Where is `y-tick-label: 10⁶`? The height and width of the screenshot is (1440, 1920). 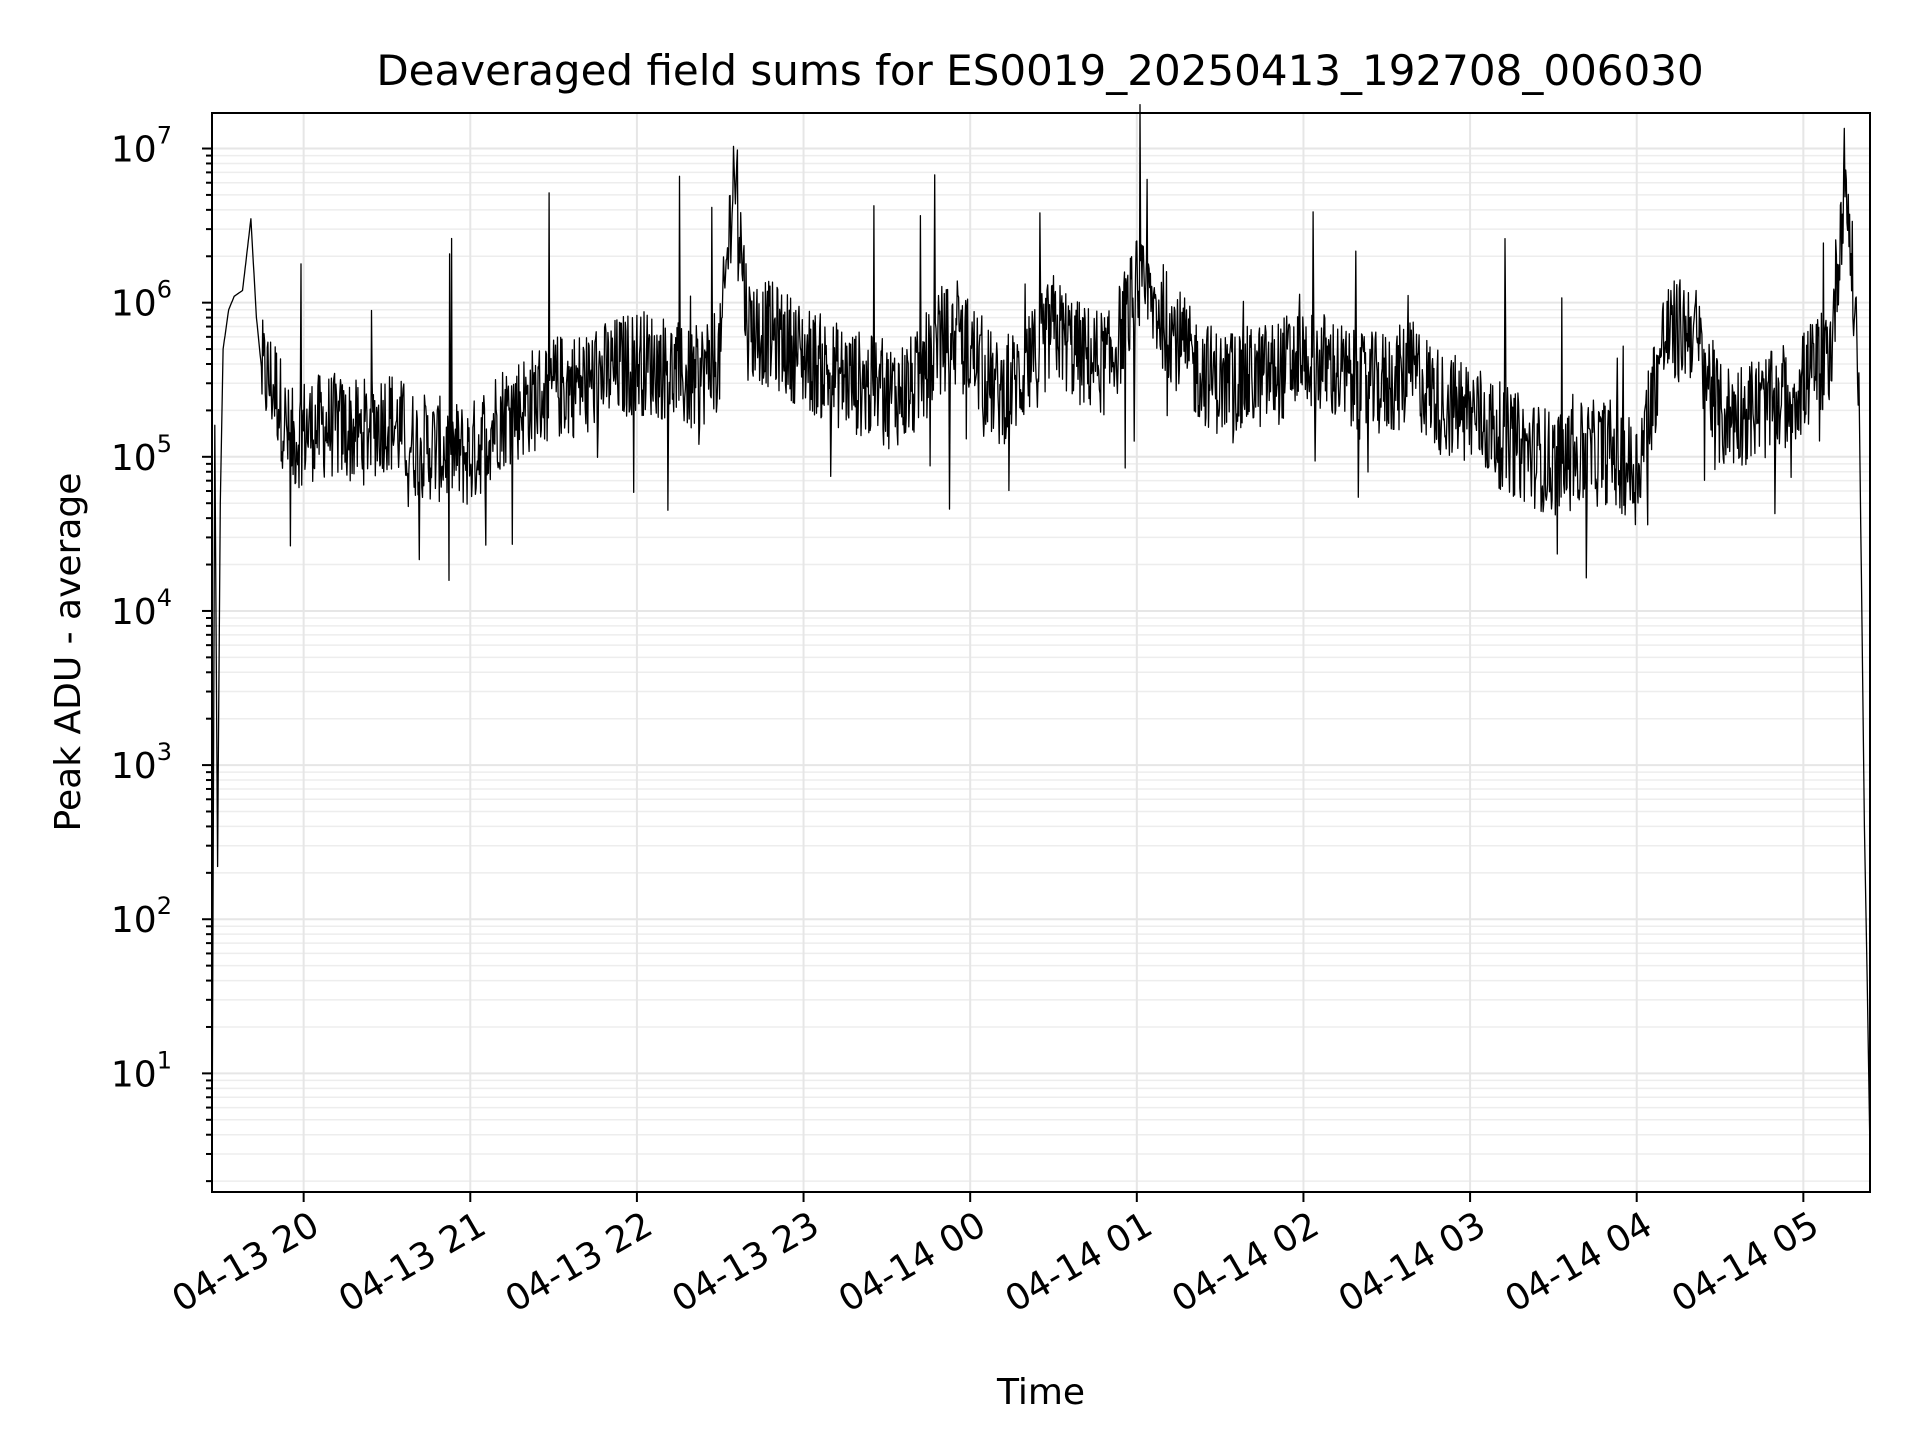
y-tick-label: 10⁶ is located at coordinates (141, 300).